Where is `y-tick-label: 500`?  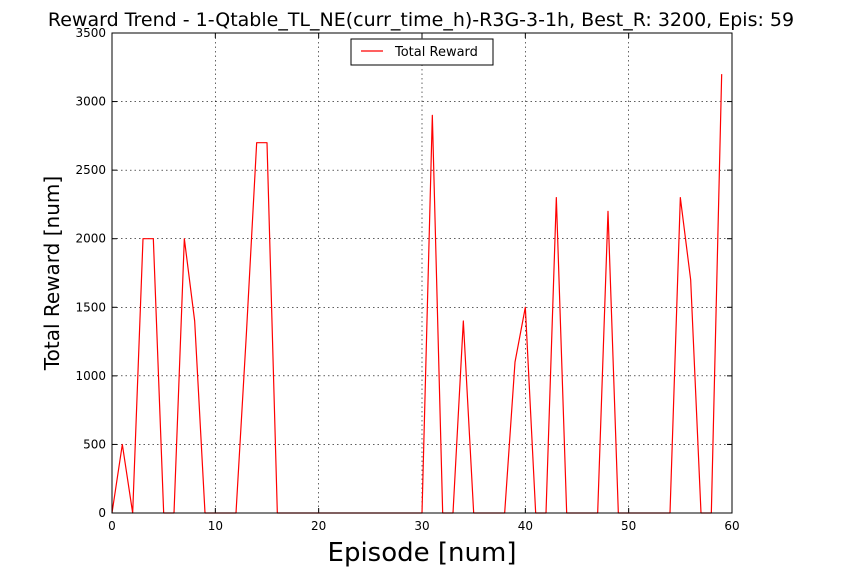
y-tick-label: 500 is located at coordinates (94, 444).